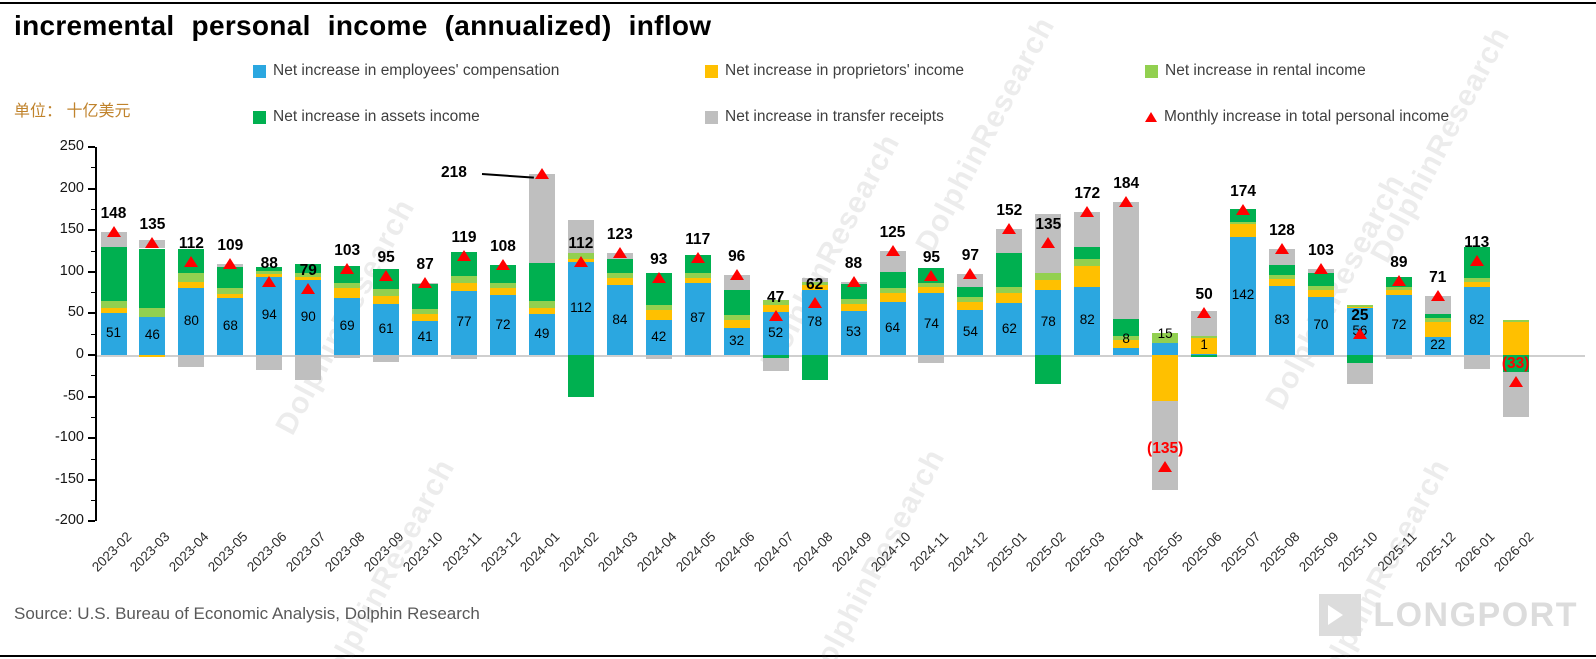  What do you see at coordinates (1321, 251) in the screenshot?
I see `total-value-label: 103` at bounding box center [1321, 251].